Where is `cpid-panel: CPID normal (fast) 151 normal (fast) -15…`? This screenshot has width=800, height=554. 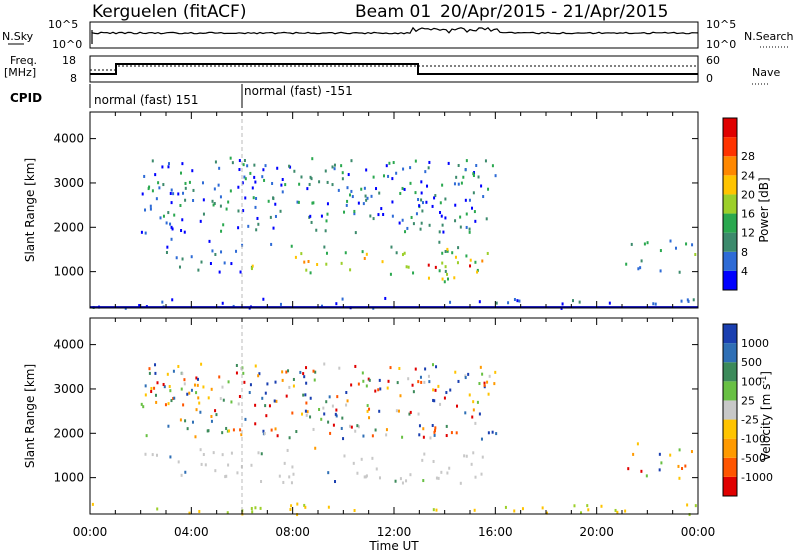
cpid-panel: CPID normal (fast) 151 normal (fast) -15… is located at coordinates (181, 96).